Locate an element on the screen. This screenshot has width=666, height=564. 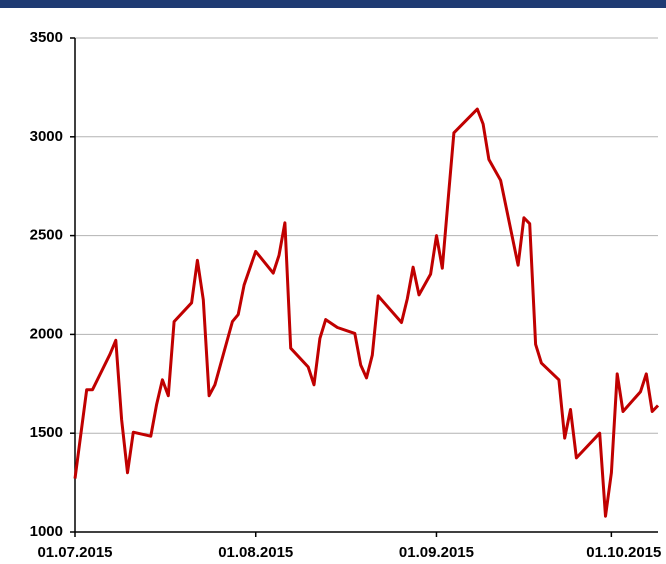
y-tick-label: 3500 is located at coordinates (46, 37).